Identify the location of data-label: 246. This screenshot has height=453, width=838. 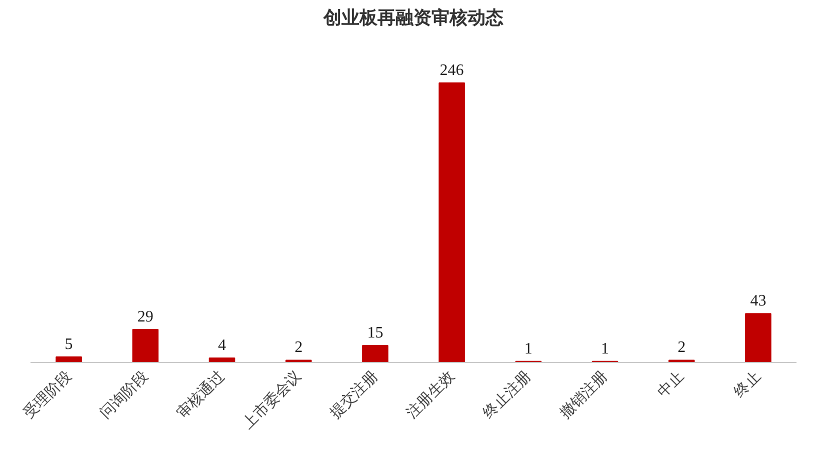
(452, 70).